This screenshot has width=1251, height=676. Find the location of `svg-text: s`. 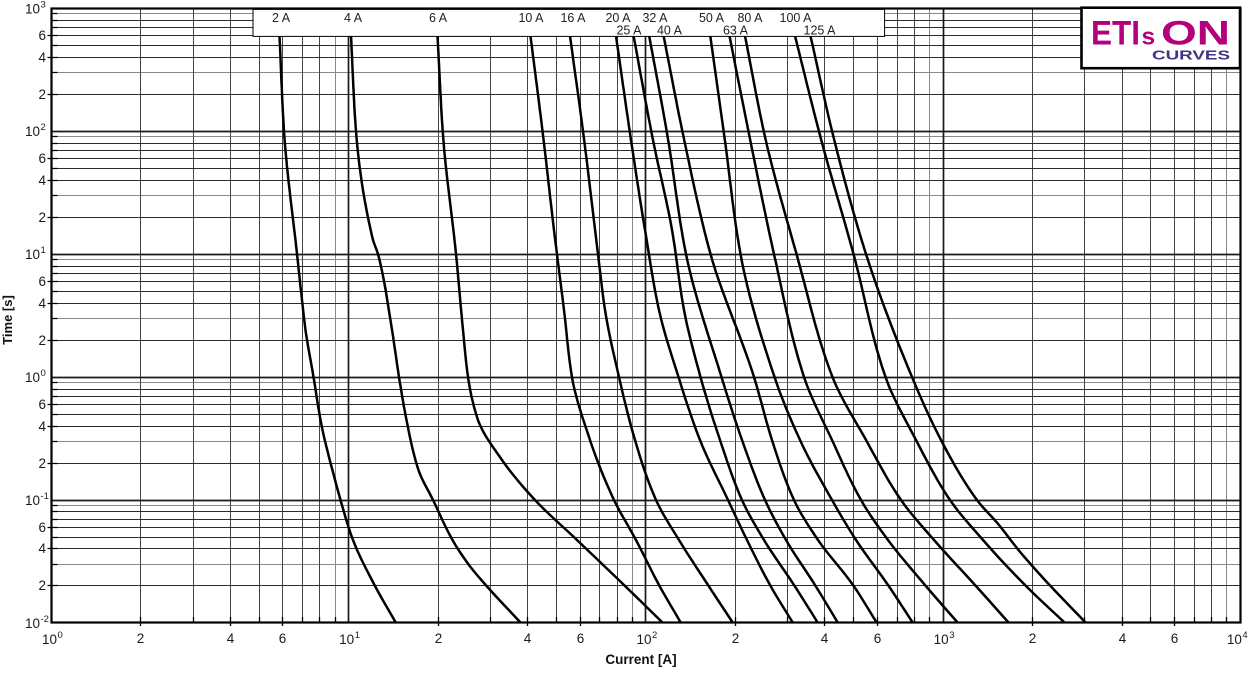

svg-text: s is located at coordinates (1149, 37).